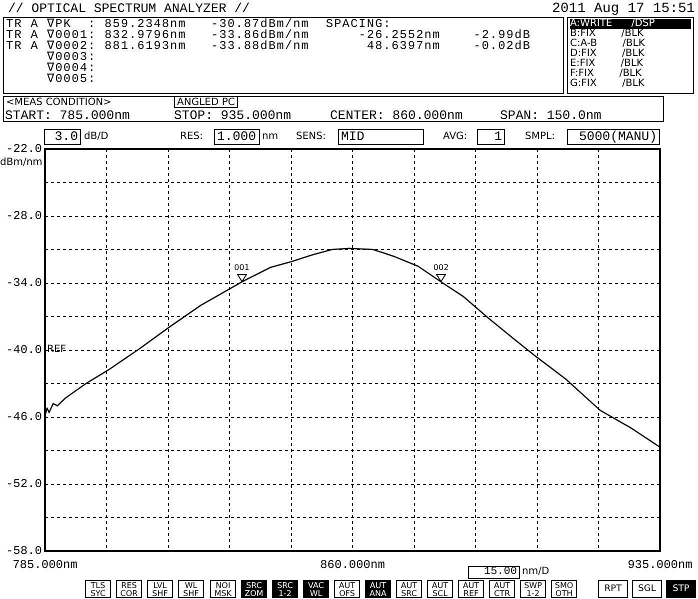 Image resolution: width=698 pixels, height=599 pixels. I want to click on text: C:A-B /BLK, so click(607, 43).